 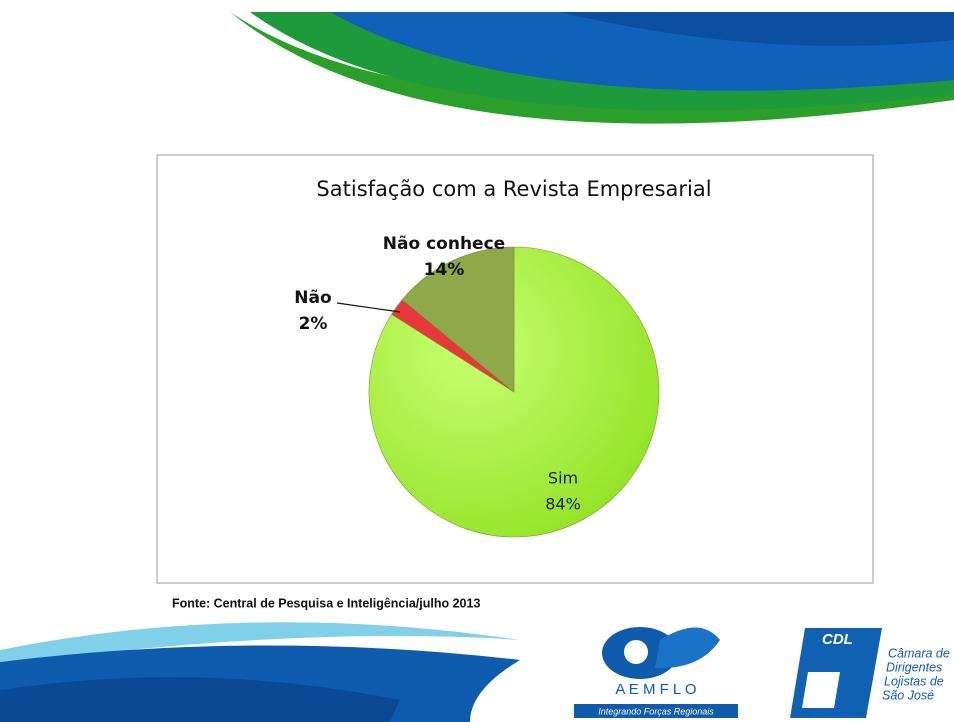 I want to click on cdl-line: Dirigentes, so click(x=914, y=667).